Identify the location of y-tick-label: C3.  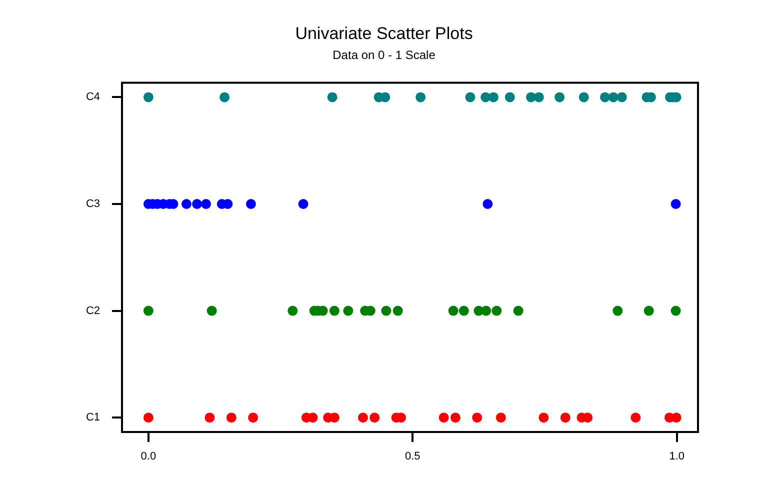
(93, 204).